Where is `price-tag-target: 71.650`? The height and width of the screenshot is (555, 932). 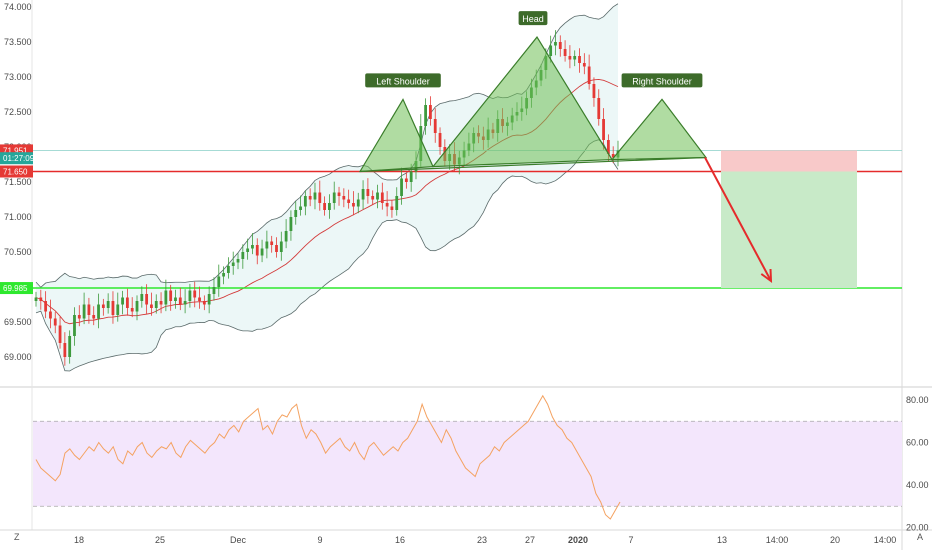
price-tag-target: 71.650 is located at coordinates (16, 171).